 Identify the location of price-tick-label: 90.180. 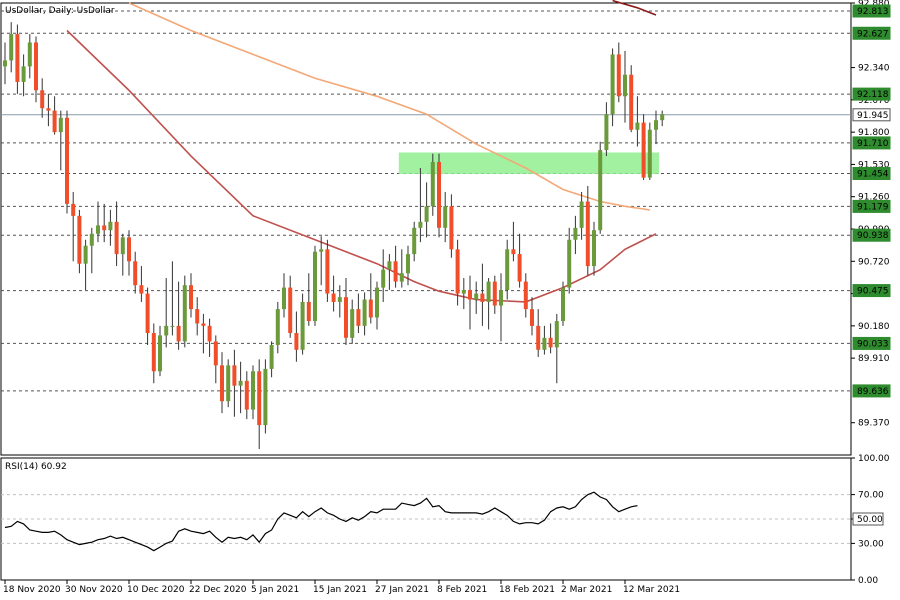
(874, 327).